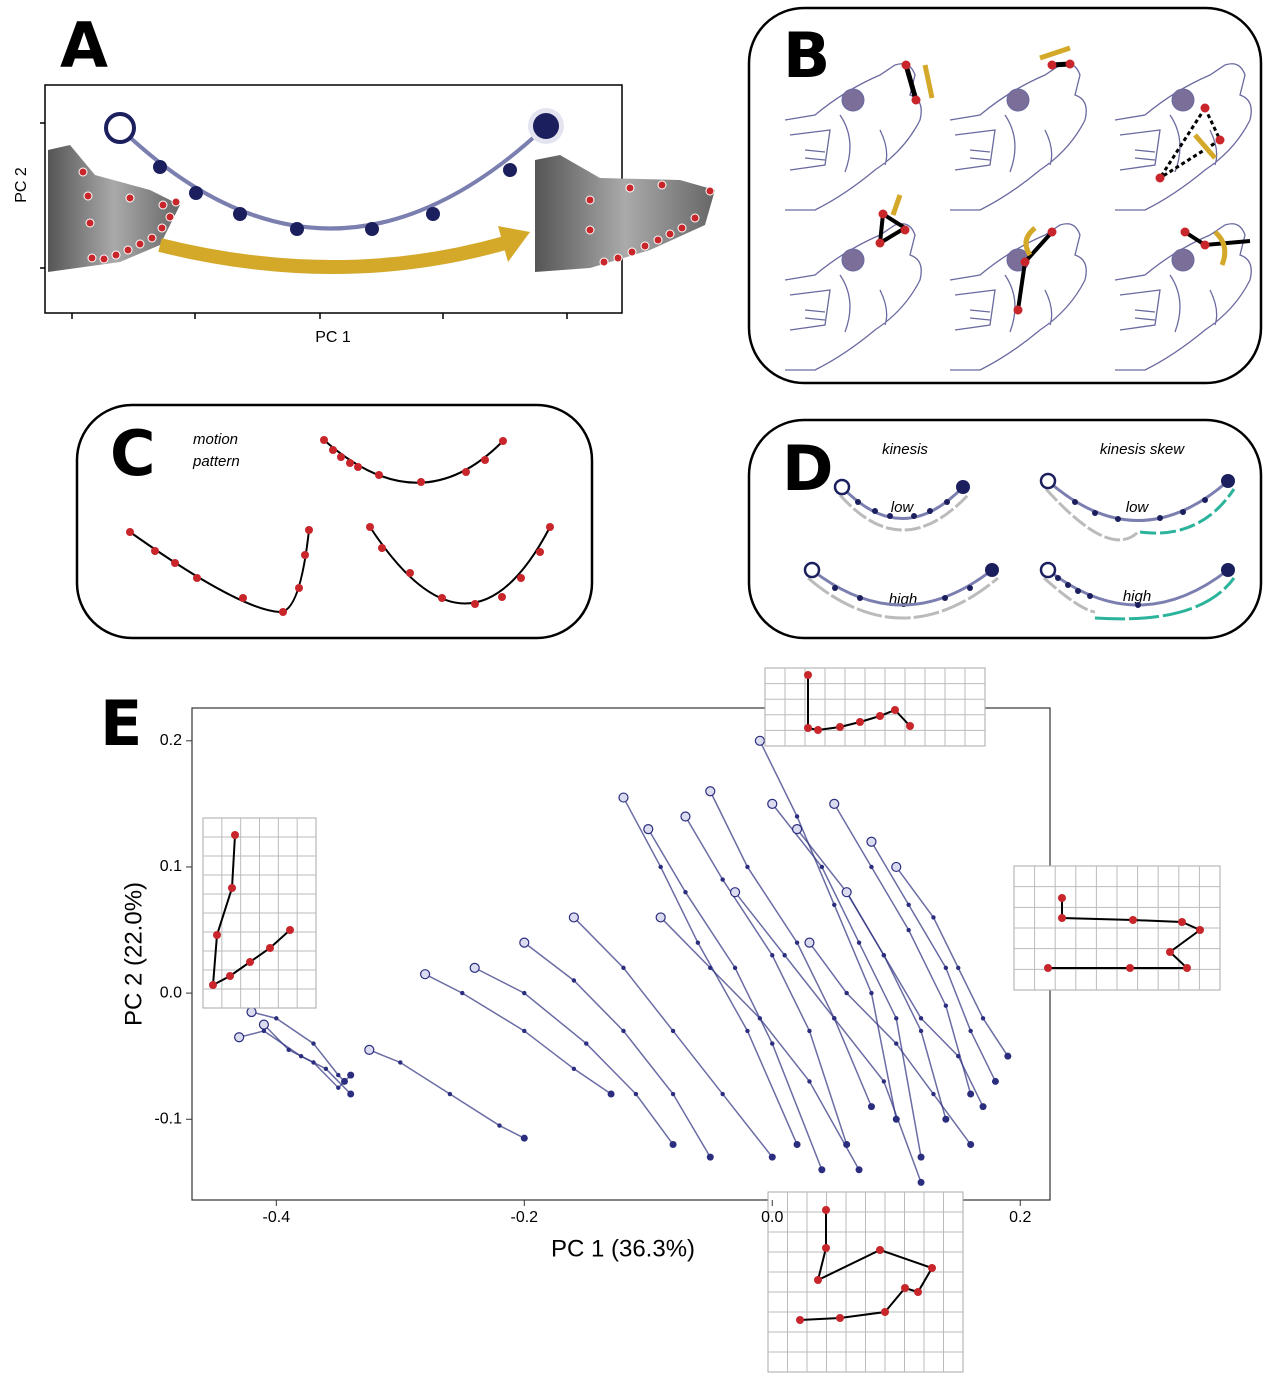  Describe the element at coordinates (168, 1118) in the screenshot. I see `y-tick-label: -0.1` at that location.